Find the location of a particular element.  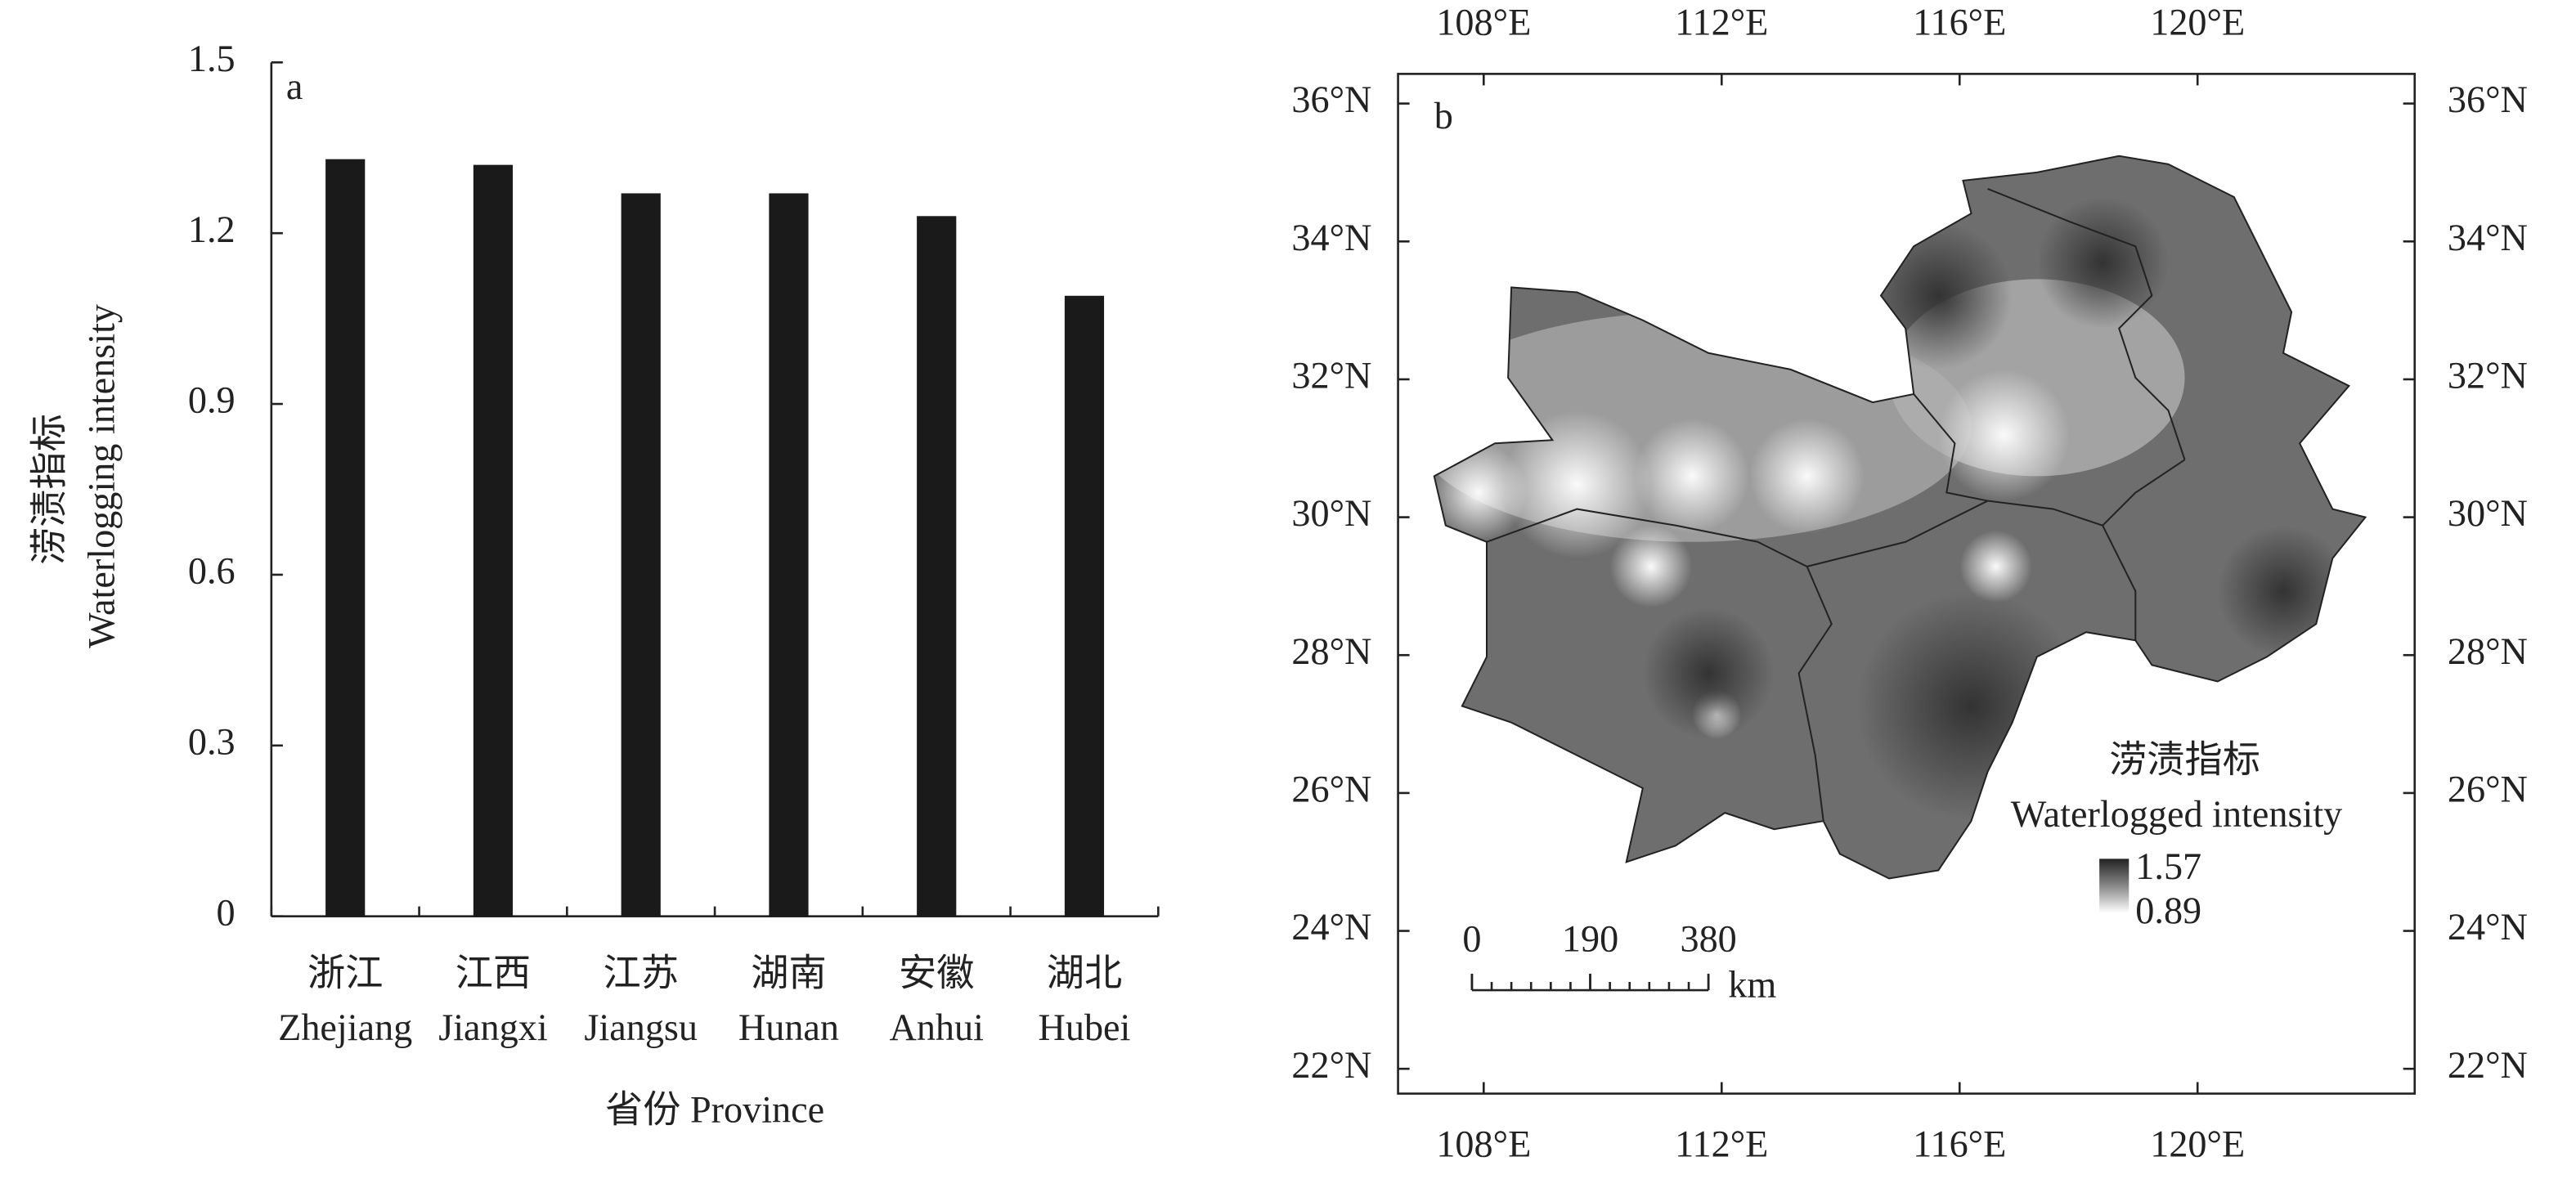

x-axis-title: 省份 Province is located at coordinates (714, 1109).